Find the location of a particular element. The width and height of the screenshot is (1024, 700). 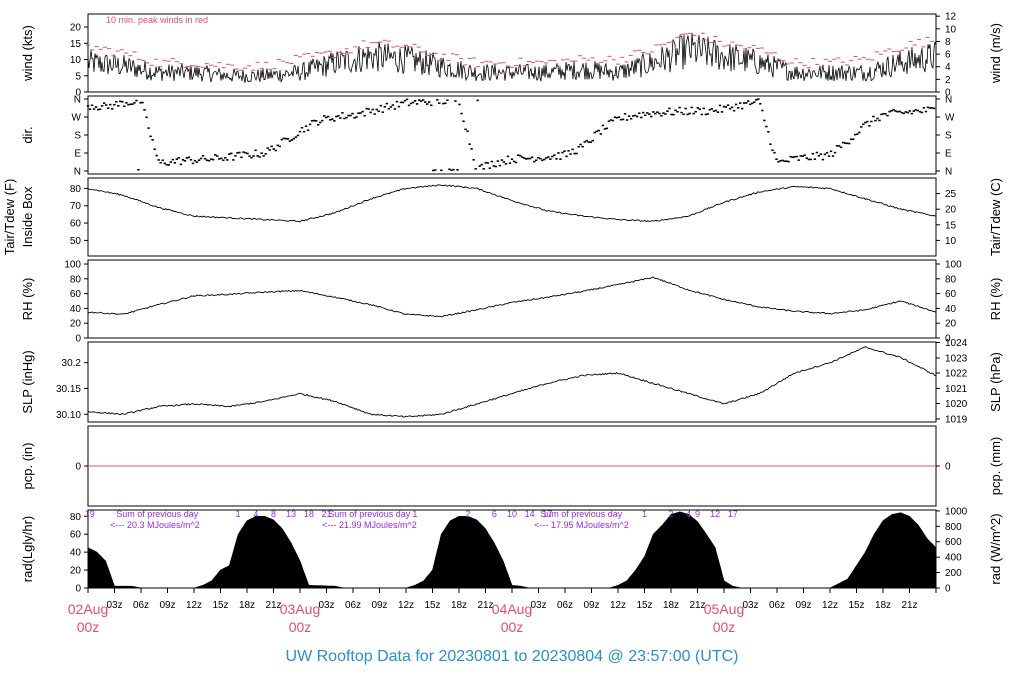

radiation-hour-label: 6 is located at coordinates (494, 514).